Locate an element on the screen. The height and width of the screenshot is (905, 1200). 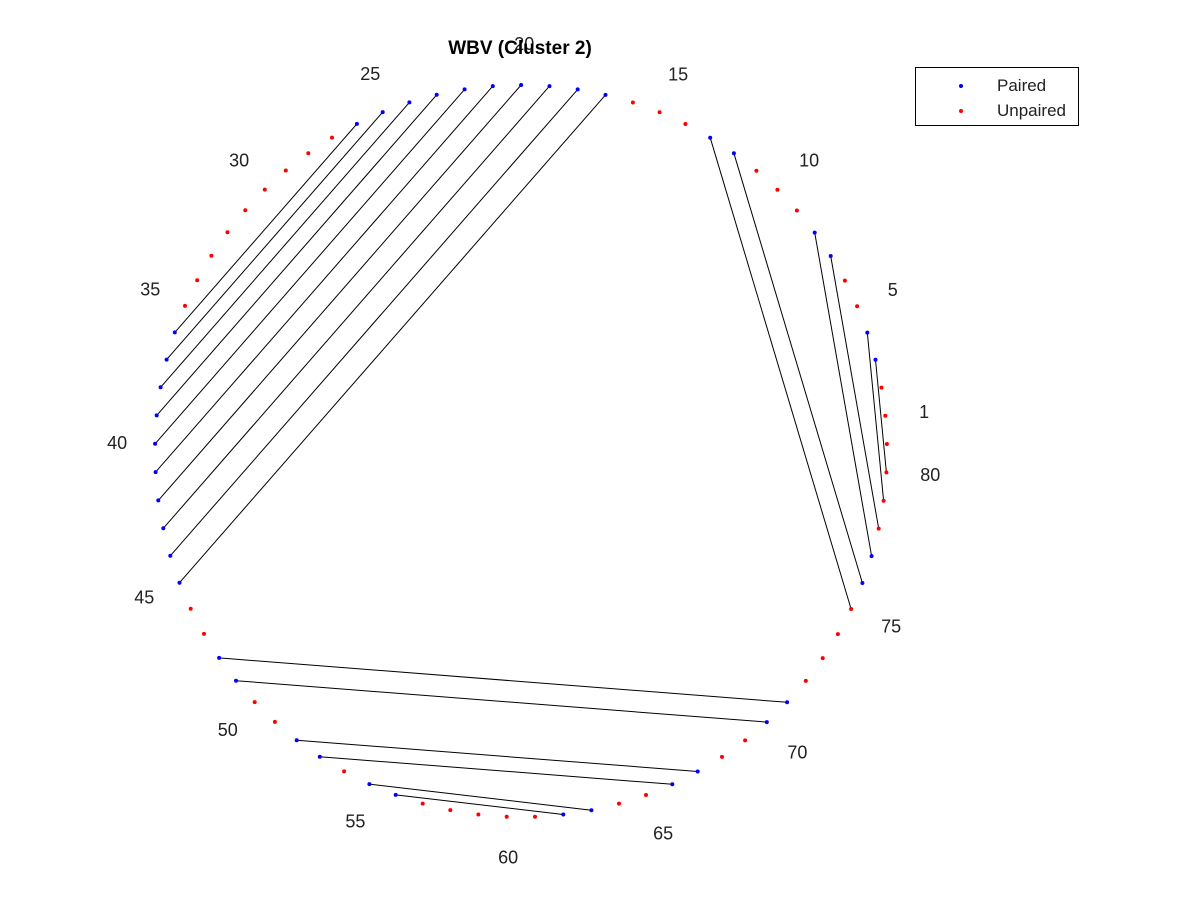
position-label-10: 10 is located at coordinates (809, 161).